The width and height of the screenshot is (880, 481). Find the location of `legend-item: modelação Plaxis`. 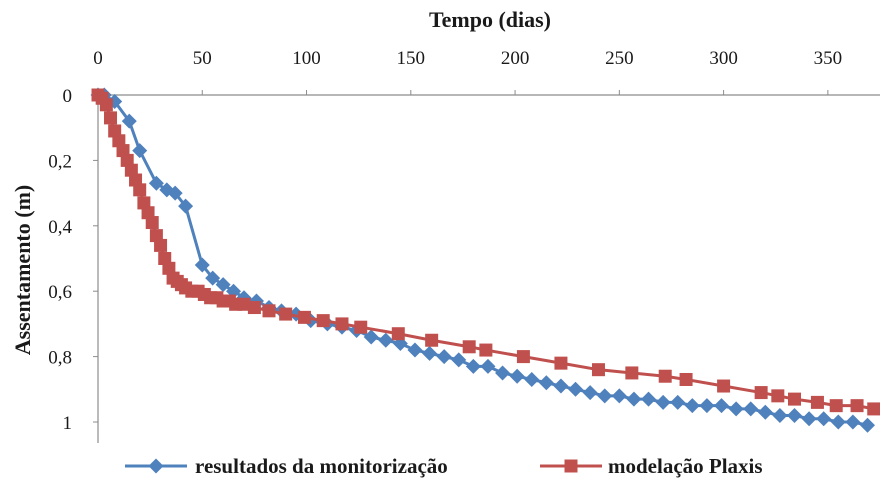

legend-item: modelação Plaxis is located at coordinates (651, 466).